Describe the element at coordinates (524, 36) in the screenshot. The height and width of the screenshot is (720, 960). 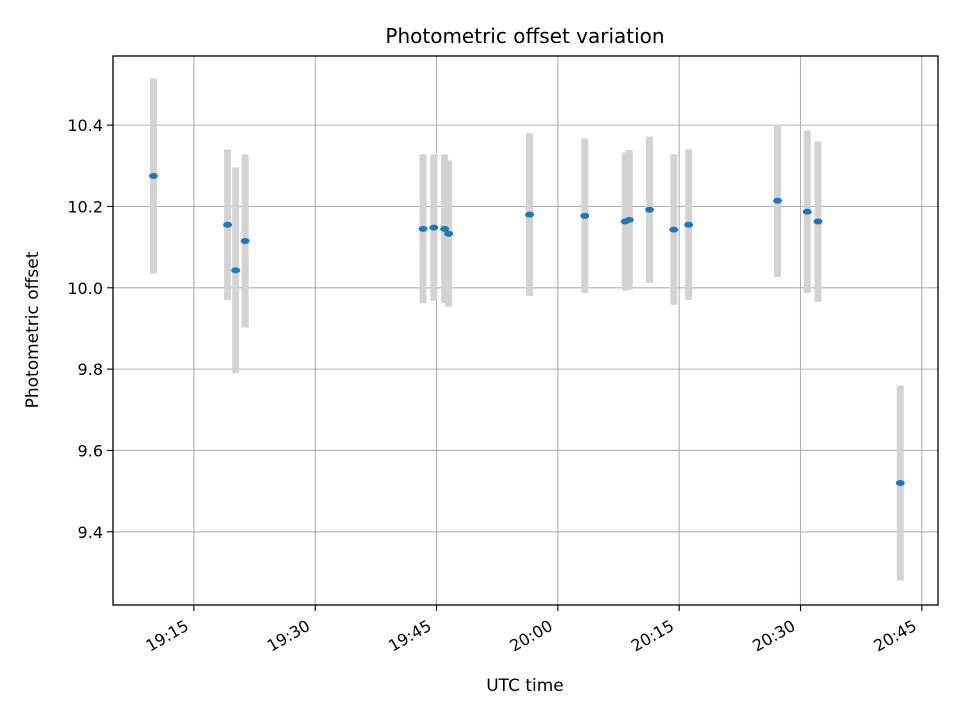
I see `chart-title: Photometric offset variation` at that location.